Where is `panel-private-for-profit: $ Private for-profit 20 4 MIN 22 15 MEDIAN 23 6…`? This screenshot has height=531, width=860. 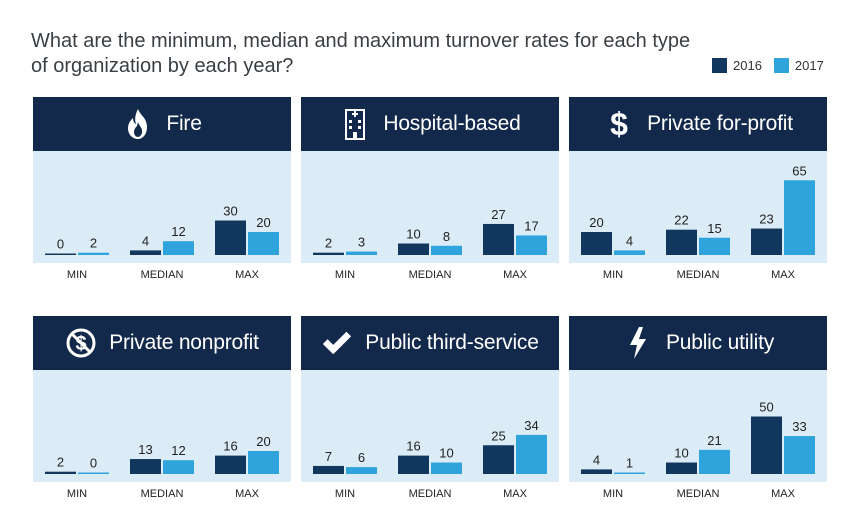
panel-private-for-profit: $ Private for-profit 20 4 MIN 22 15 MEDIAN 23 6… is located at coordinates (698, 194).